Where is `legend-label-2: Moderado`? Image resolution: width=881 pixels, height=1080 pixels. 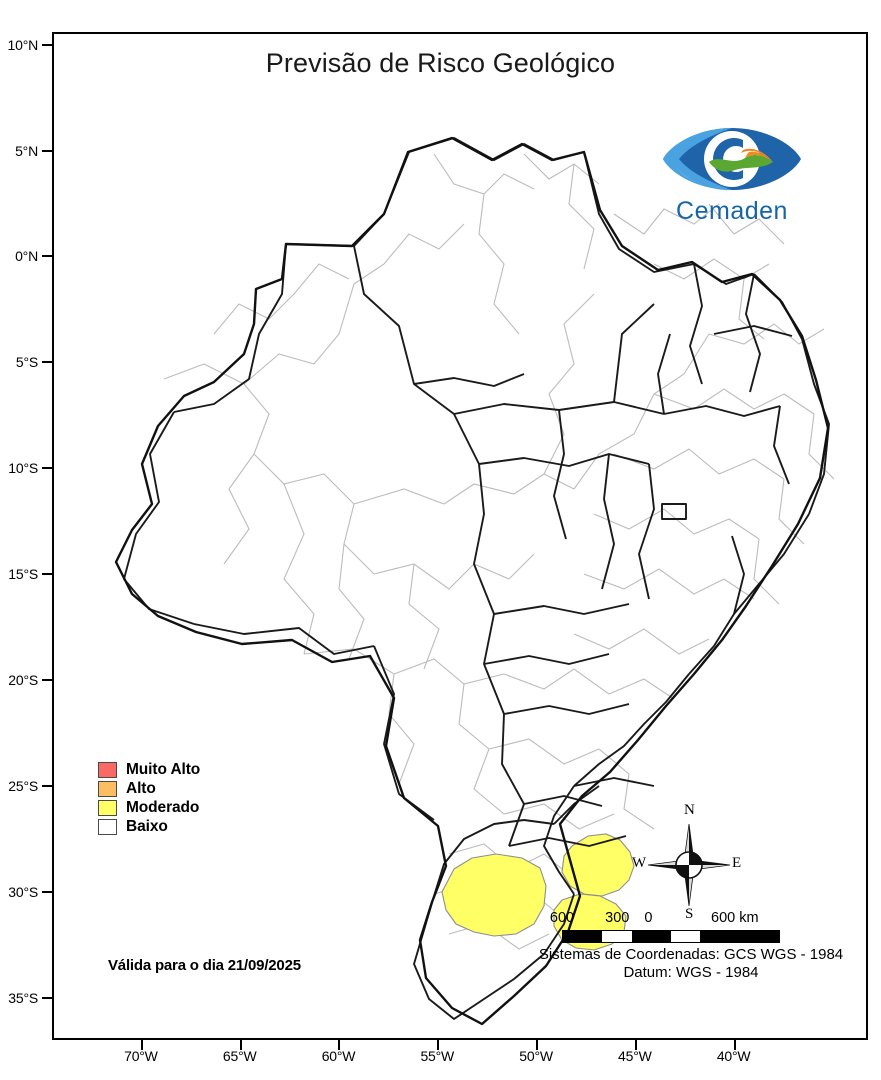
legend-label-2: Moderado is located at coordinates (163, 807).